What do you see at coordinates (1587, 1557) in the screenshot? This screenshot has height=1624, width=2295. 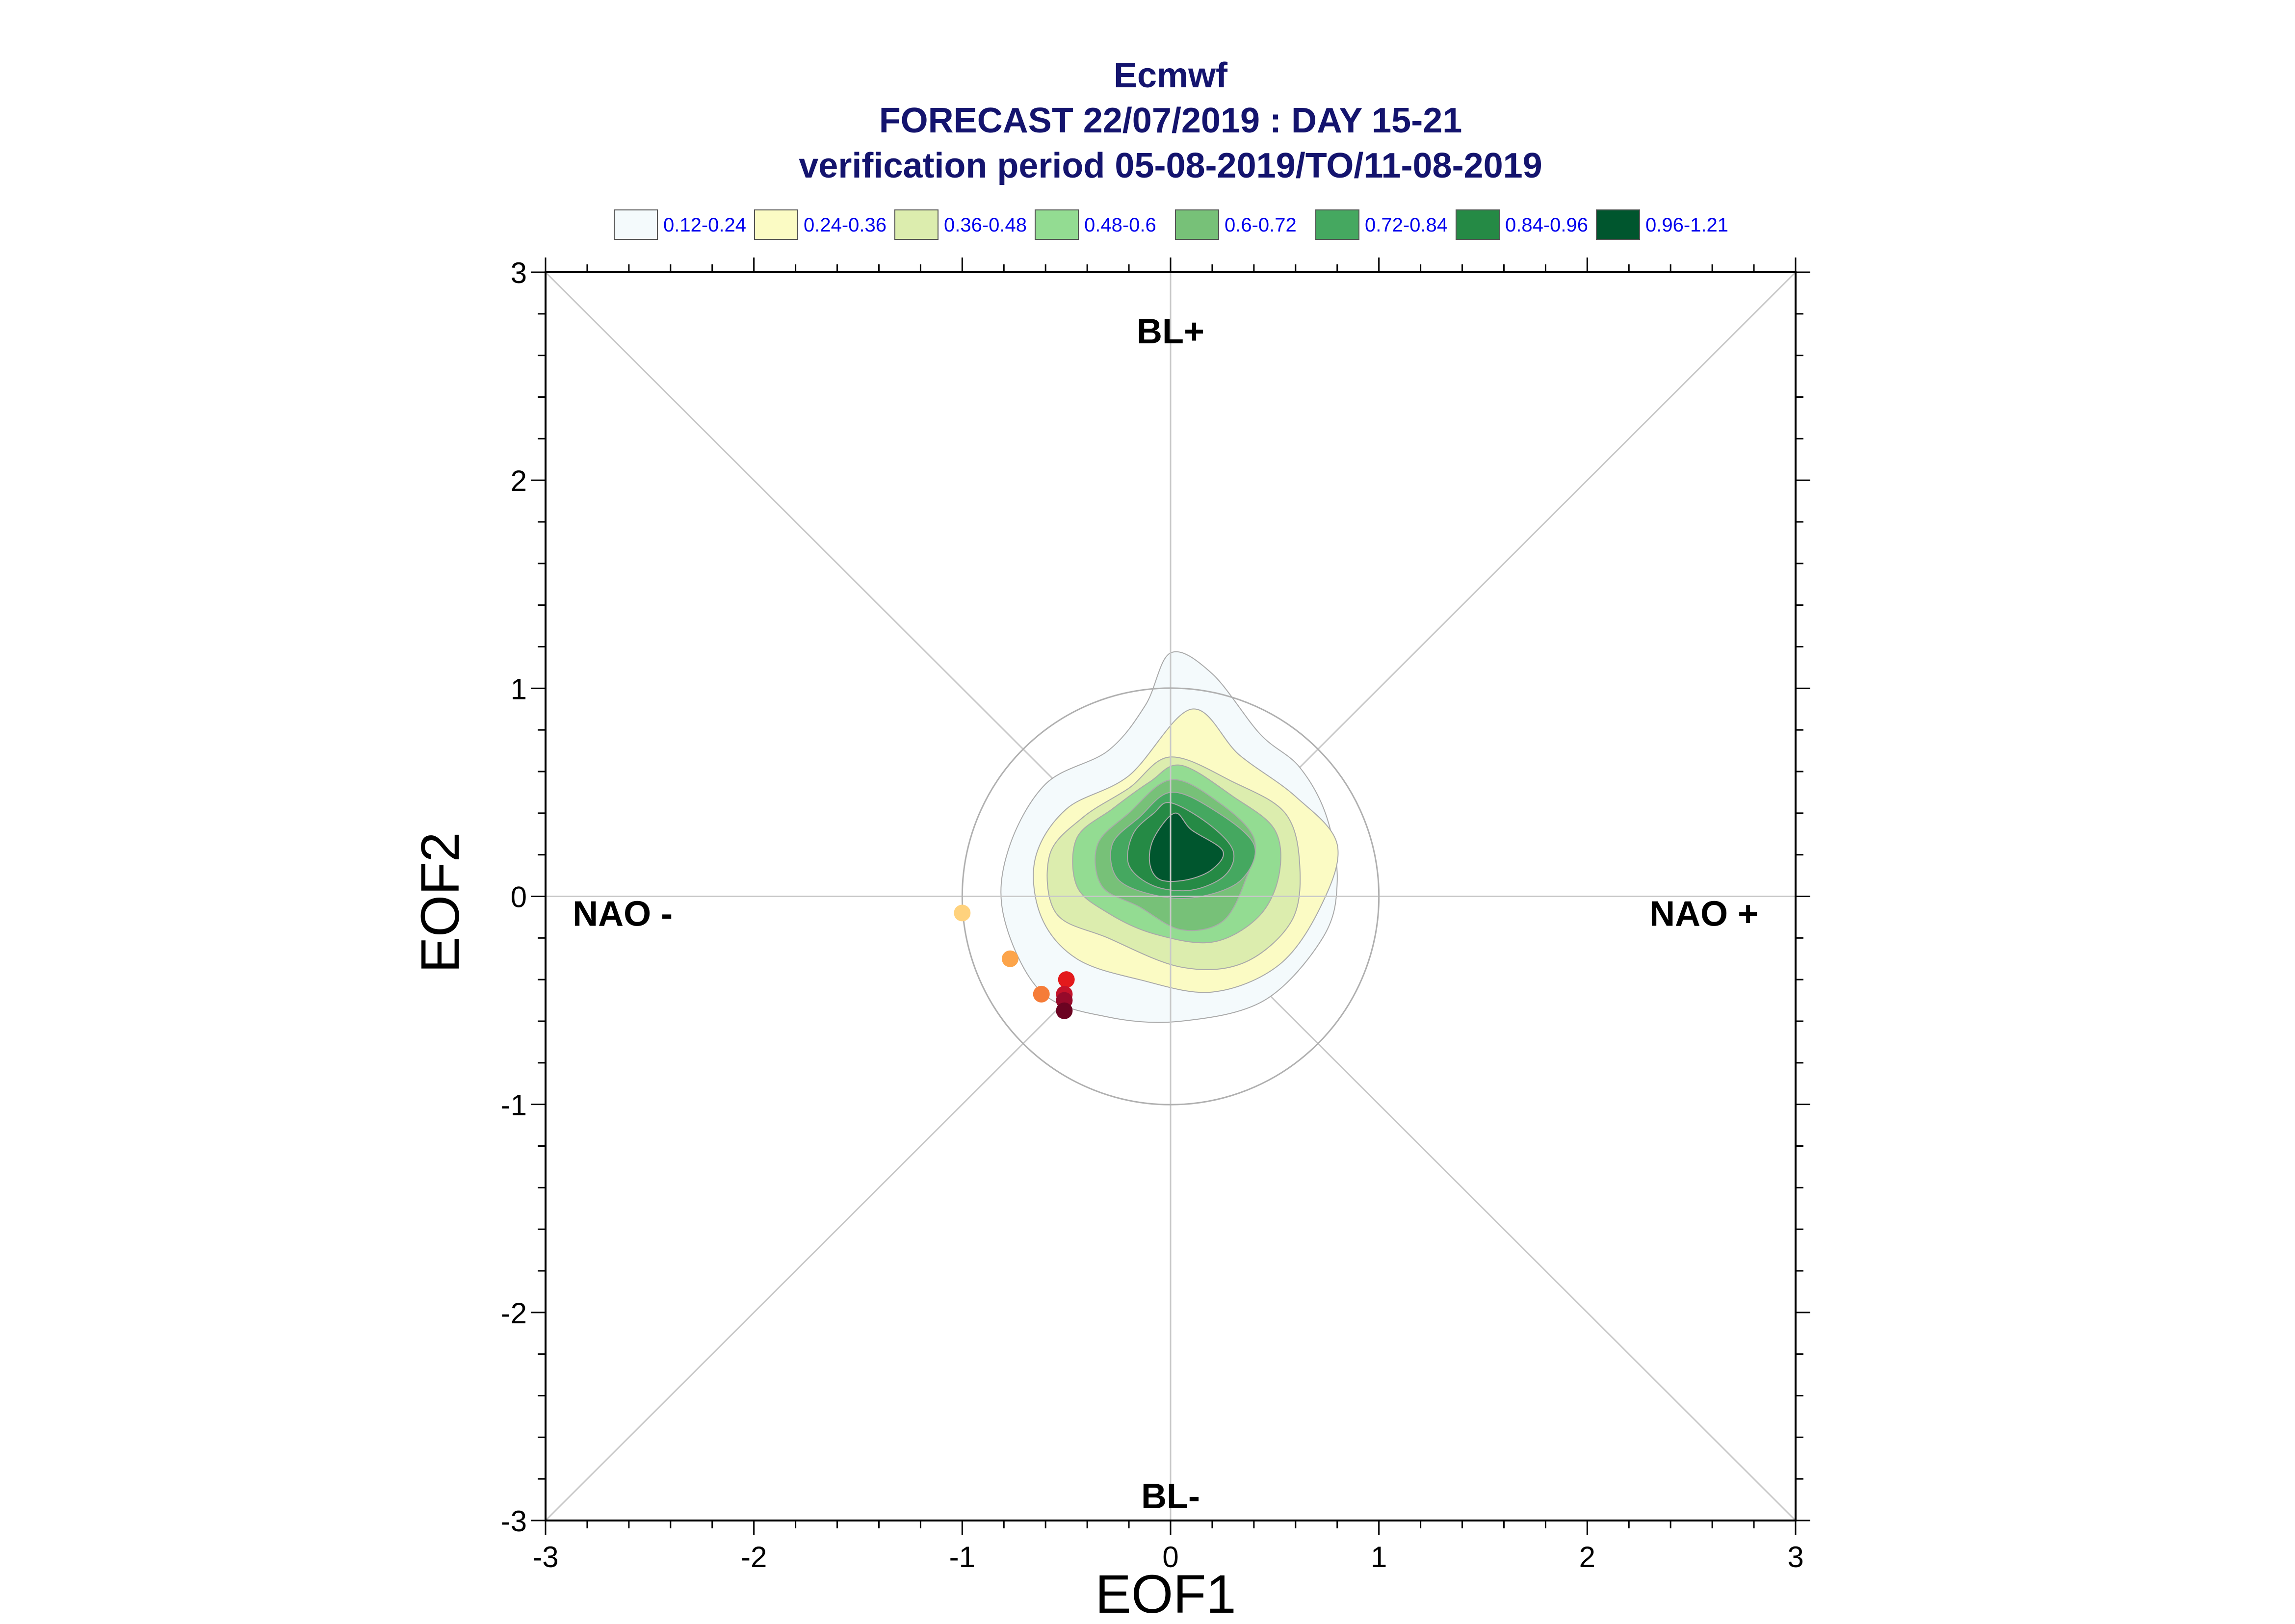 I see `x-tick-label: 2` at bounding box center [1587, 1557].